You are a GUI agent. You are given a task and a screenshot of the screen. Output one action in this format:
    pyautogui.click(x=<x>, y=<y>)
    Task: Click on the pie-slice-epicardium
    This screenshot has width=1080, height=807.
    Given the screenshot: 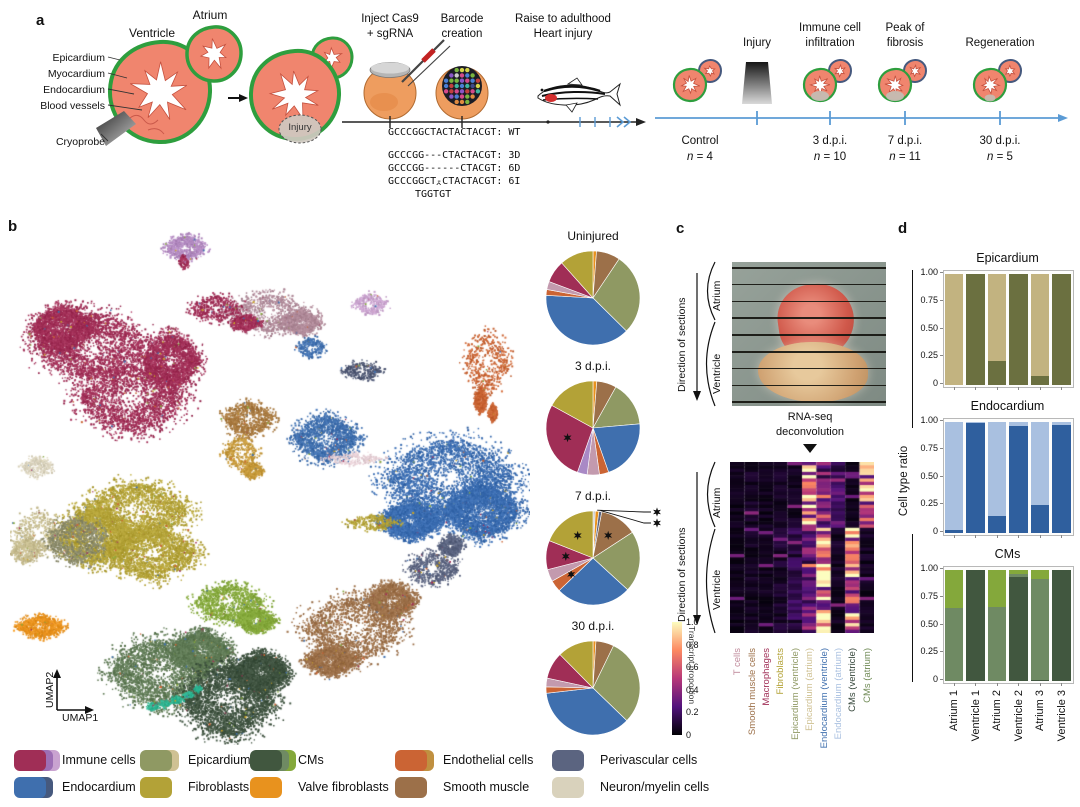 What is the action you would take?
    pyautogui.click(x=616, y=295)
    